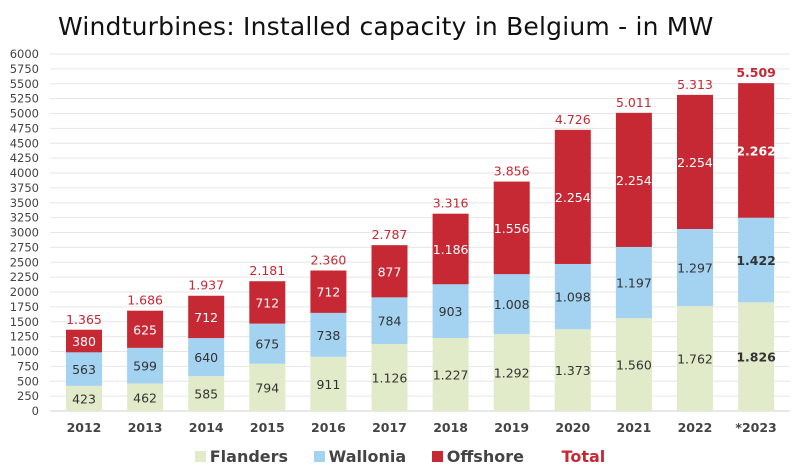  I want to click on total-label: 3.316, so click(451, 203).